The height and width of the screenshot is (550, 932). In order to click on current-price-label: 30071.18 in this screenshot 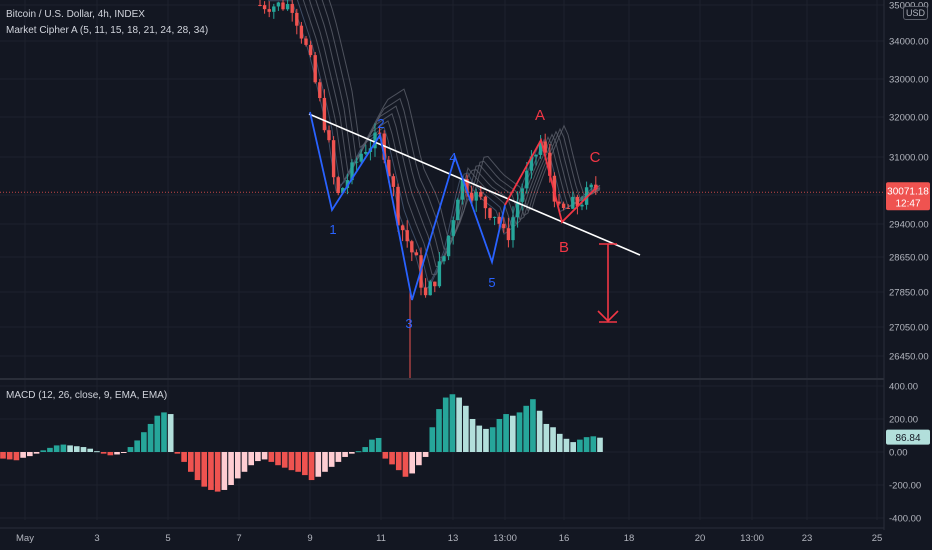, I will do `click(908, 191)`.